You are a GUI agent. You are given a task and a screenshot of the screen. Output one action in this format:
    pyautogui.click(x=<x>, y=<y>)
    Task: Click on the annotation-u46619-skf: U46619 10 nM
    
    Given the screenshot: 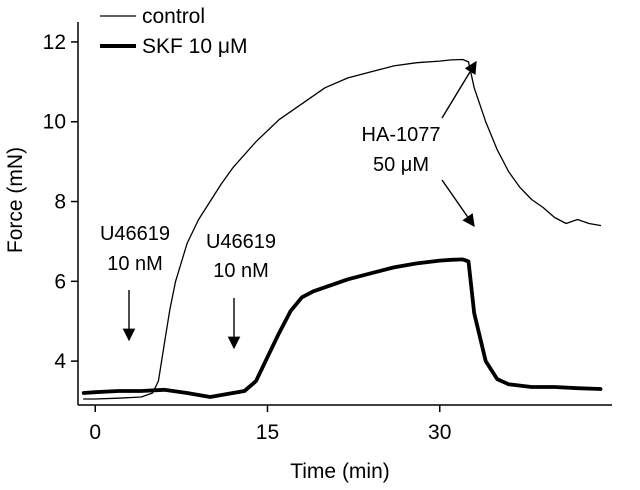 What is the action you would take?
    pyautogui.click(x=241, y=290)
    